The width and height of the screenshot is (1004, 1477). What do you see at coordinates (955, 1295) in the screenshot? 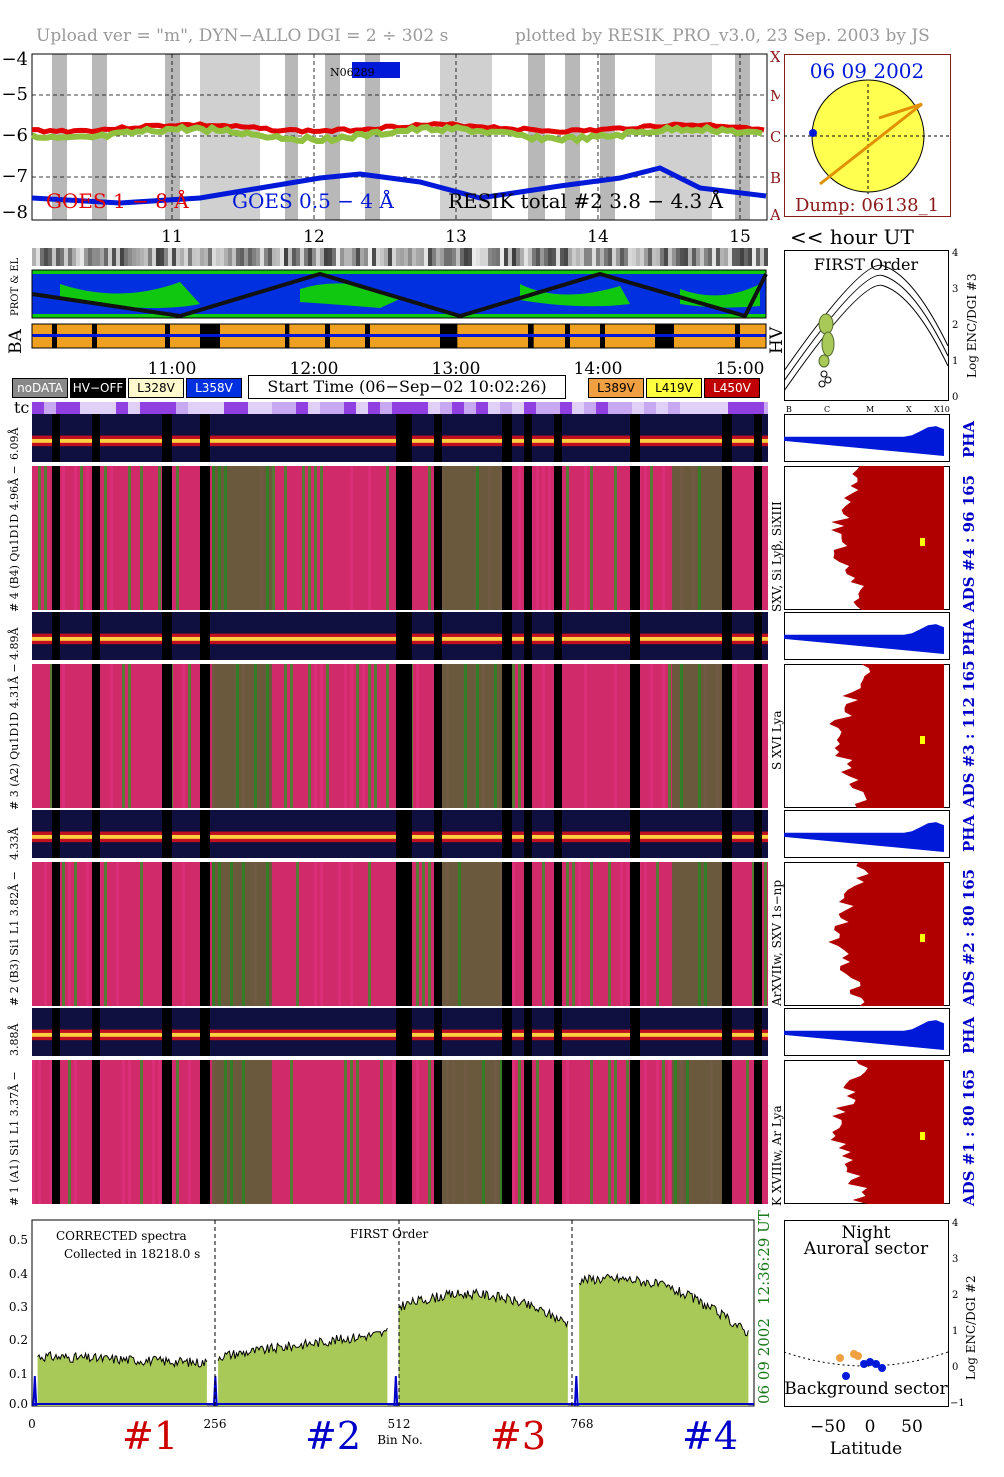
I see `lat-ytick: 2` at bounding box center [955, 1295].